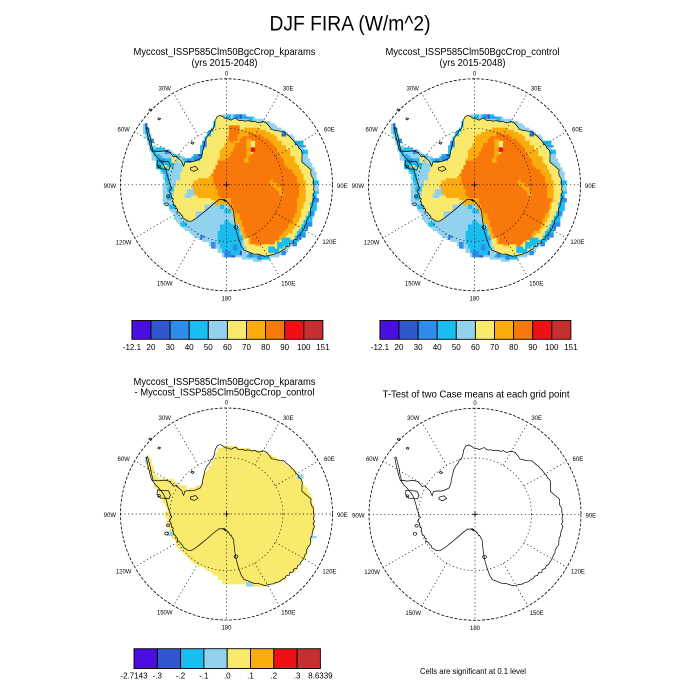 This screenshot has height=700, width=700. Describe the element at coordinates (134, 676) in the screenshot. I see `svg-text: -2.7143` at that location.